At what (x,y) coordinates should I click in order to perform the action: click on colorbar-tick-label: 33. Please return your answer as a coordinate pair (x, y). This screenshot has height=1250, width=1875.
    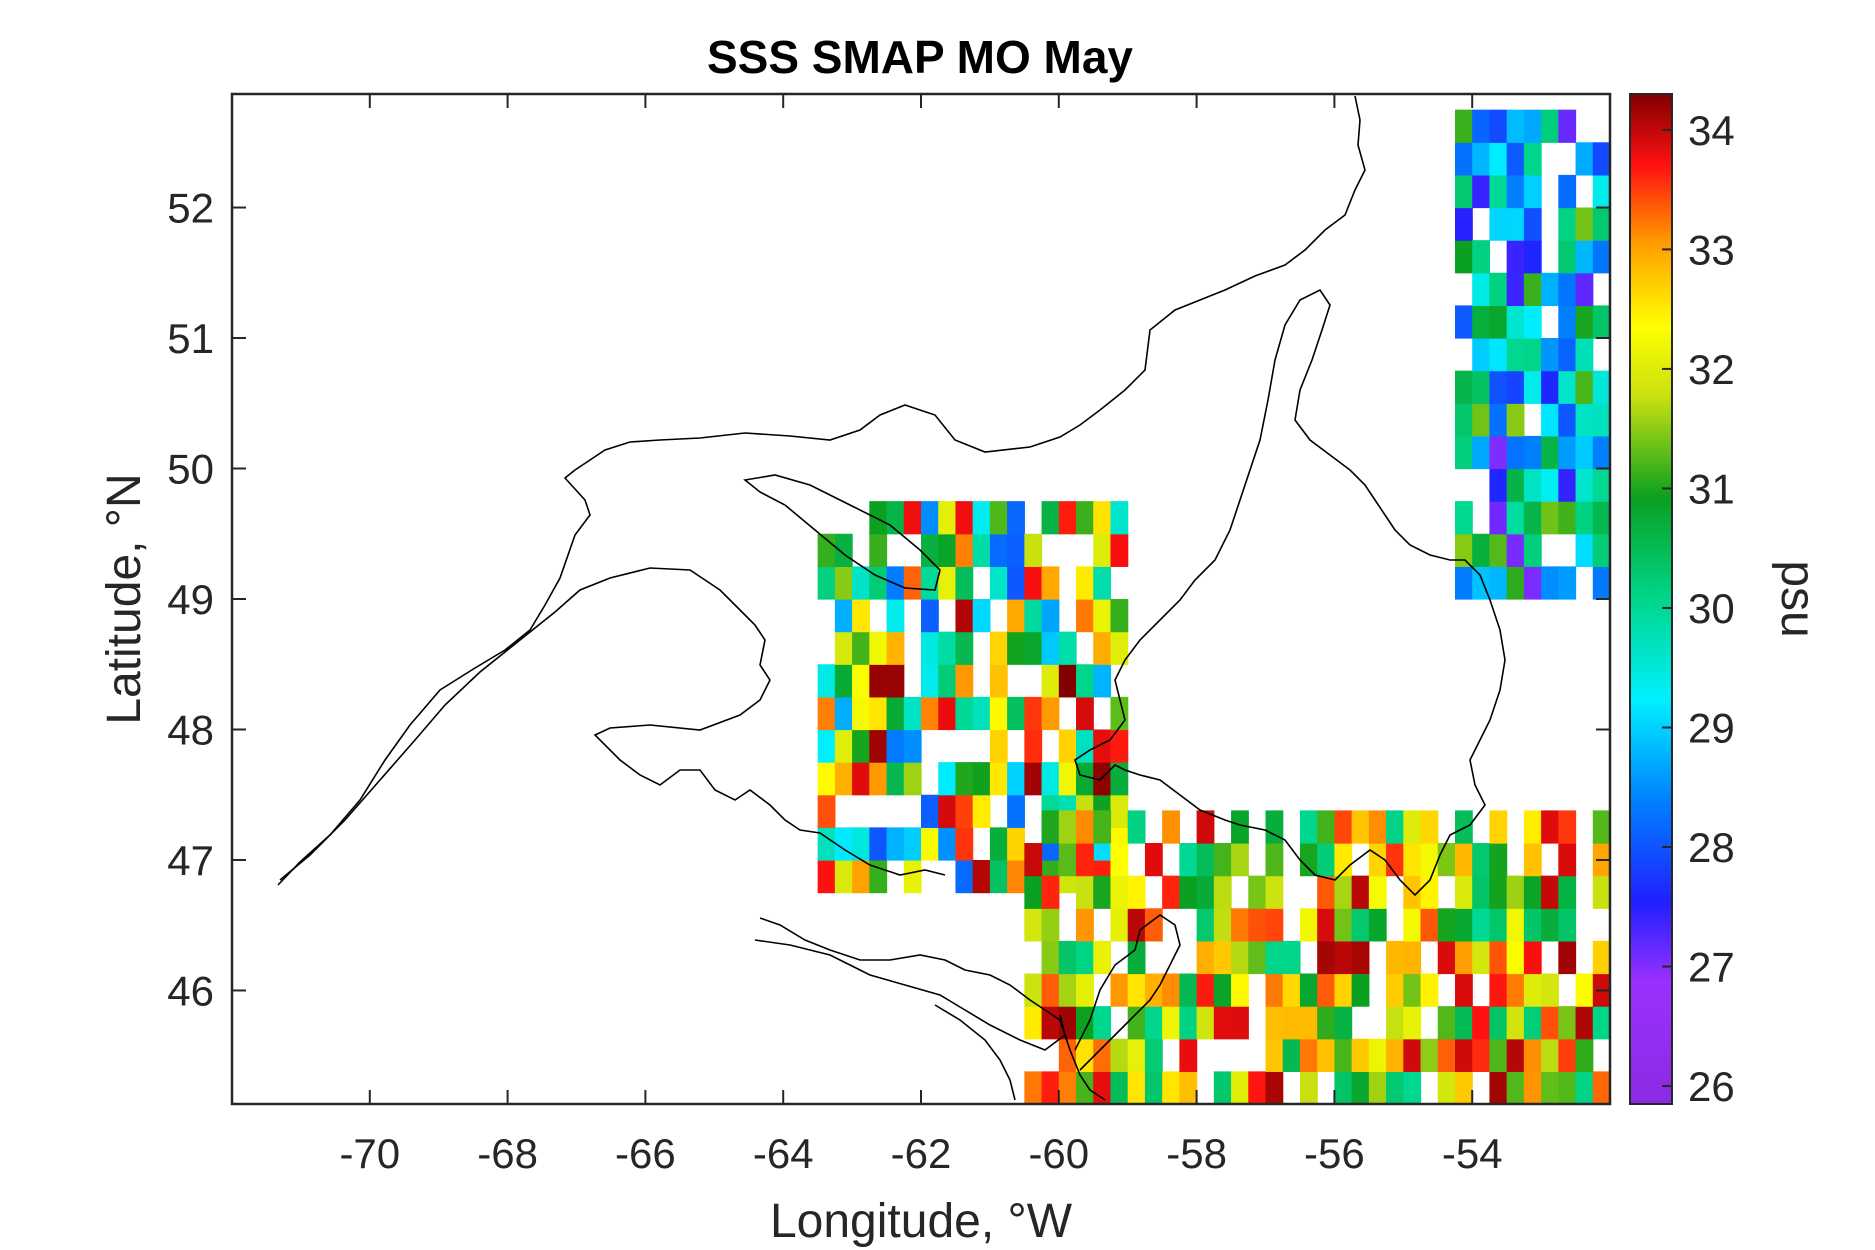
    Looking at the image, I should click on (1711, 249).